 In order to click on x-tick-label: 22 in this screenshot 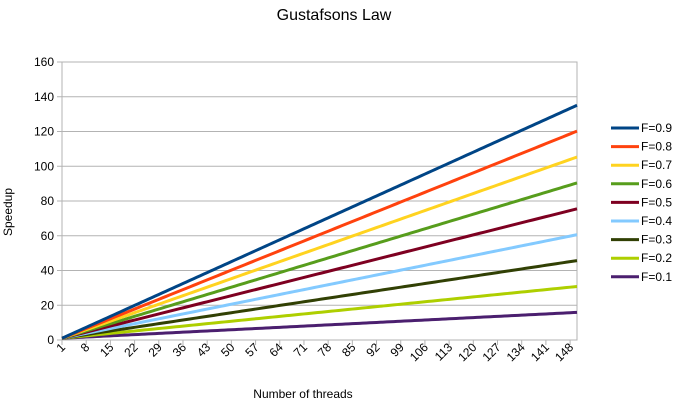, I will do `click(131, 350)`.